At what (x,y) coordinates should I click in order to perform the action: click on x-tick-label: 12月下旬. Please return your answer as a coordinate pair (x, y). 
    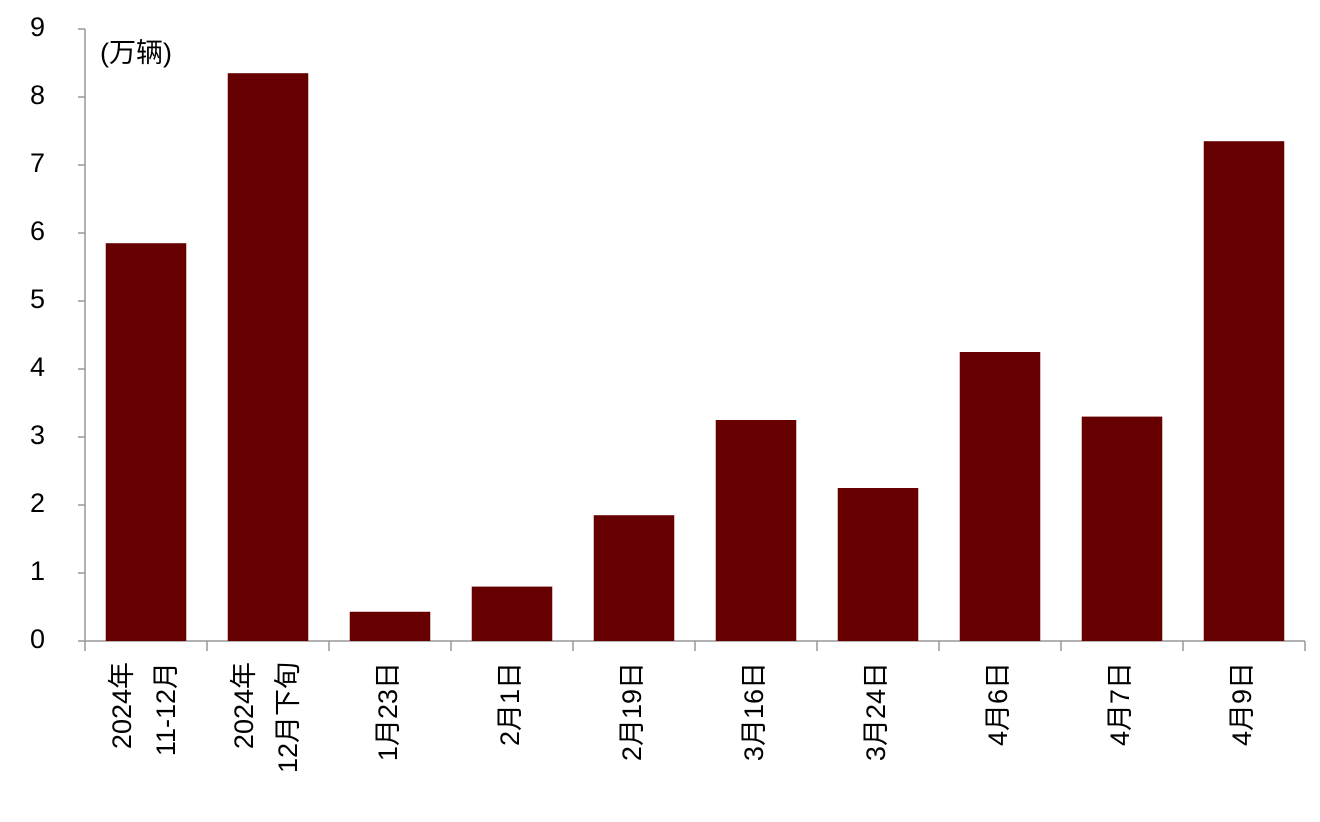
    Looking at the image, I should click on (288, 717).